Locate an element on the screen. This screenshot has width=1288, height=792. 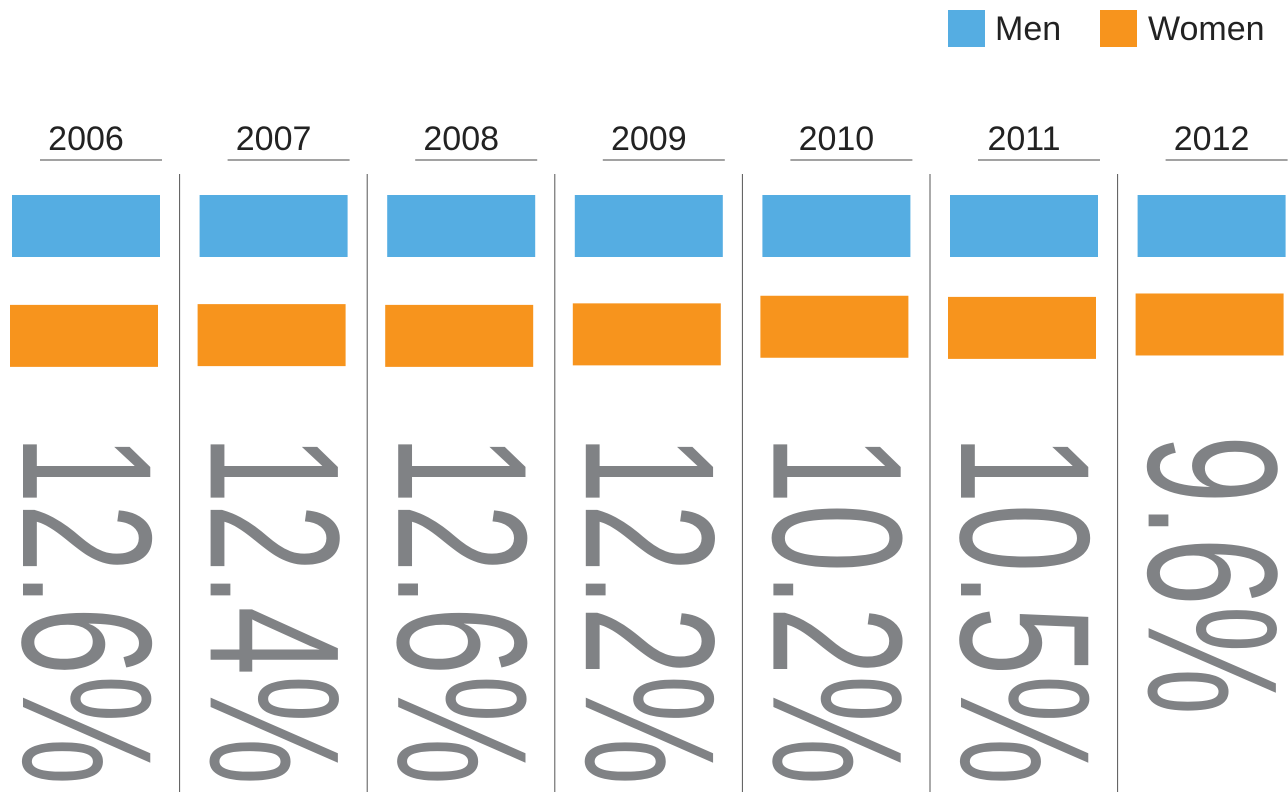
legend-label: Men is located at coordinates (1028, 29).